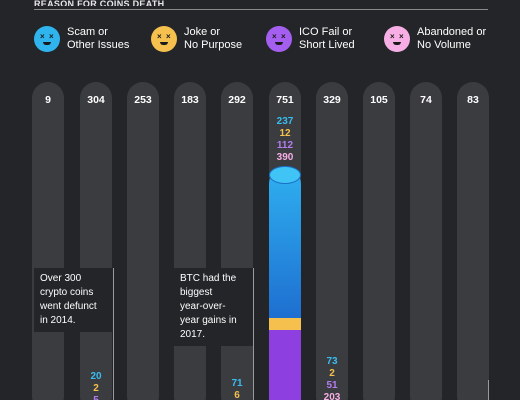  I want to click on breakdown-2-value-1: 73, so click(332, 361).